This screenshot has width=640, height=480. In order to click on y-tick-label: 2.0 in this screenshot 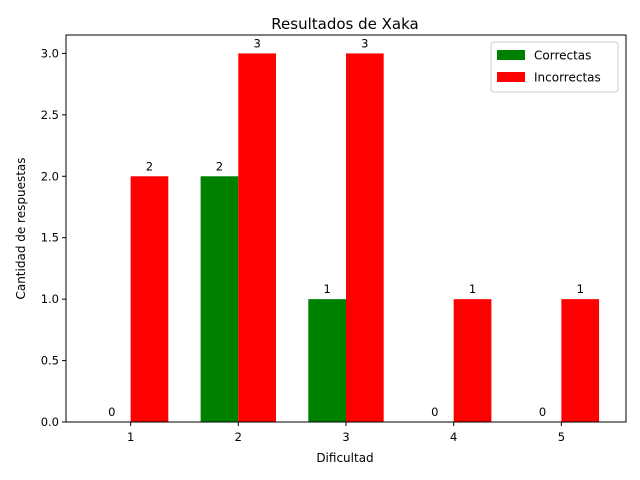, I will do `click(50, 176)`.